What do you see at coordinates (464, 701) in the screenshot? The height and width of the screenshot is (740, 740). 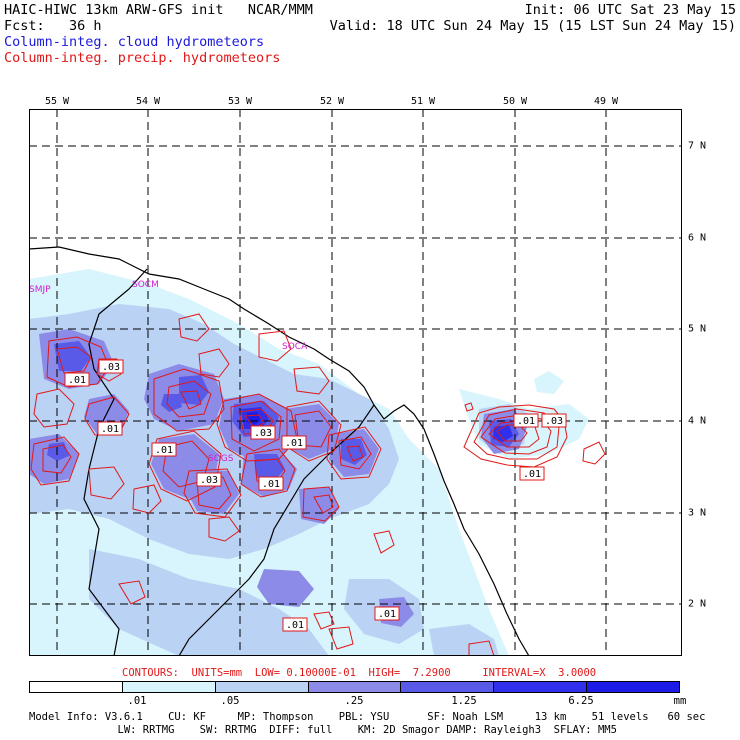 I see `colorbar-label: 1.25` at bounding box center [464, 701].